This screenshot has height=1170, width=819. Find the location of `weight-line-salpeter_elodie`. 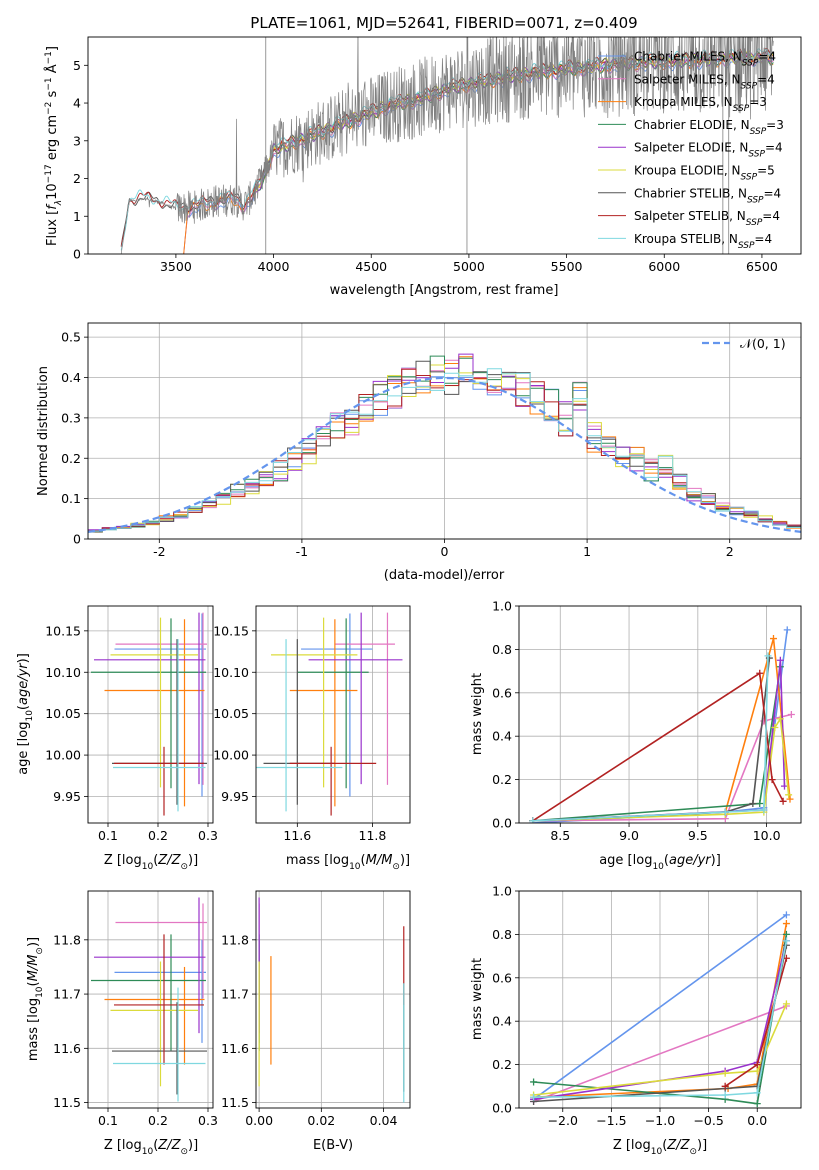

weight-line-salpeter_elodie is located at coordinates (660, 1020).